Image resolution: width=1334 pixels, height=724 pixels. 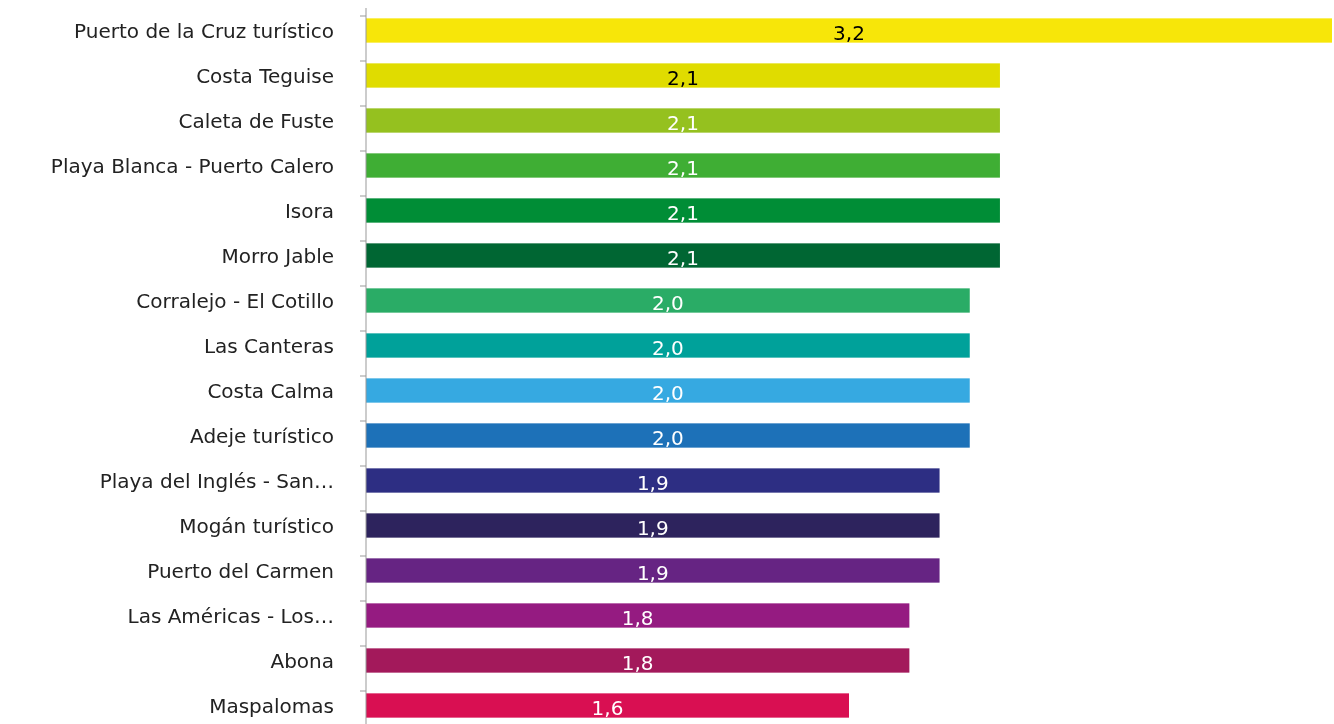 What do you see at coordinates (302, 660) in the screenshot?
I see `y-tick-label: Abona` at bounding box center [302, 660].